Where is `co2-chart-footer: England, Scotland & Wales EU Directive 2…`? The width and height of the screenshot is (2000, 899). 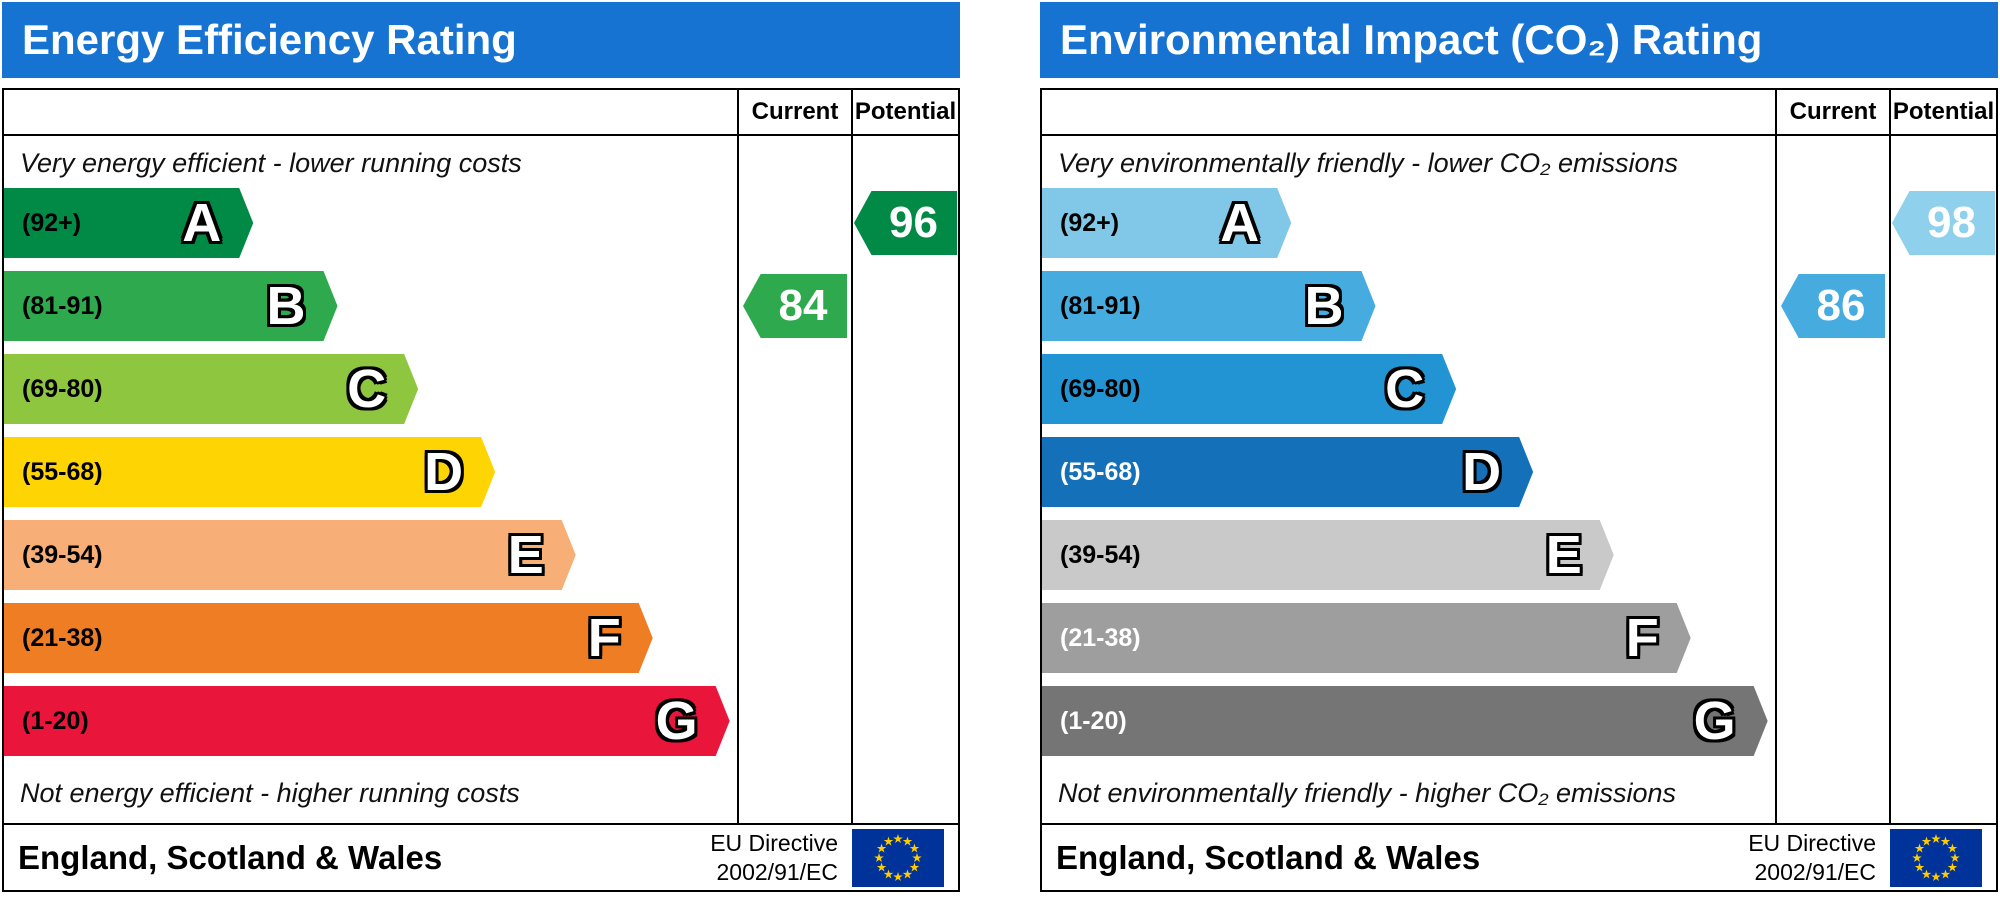
co2-chart-footer: England, Scotland & Wales EU Directive 2… is located at coordinates (1519, 857).